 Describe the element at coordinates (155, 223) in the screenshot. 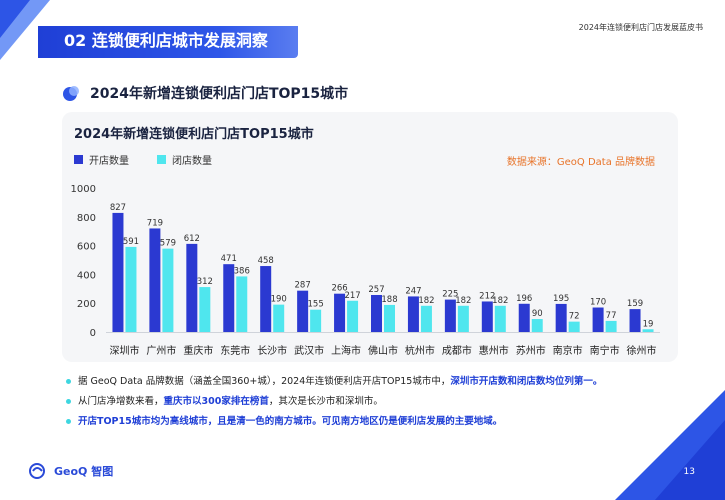

I see `data-label: 719` at that location.